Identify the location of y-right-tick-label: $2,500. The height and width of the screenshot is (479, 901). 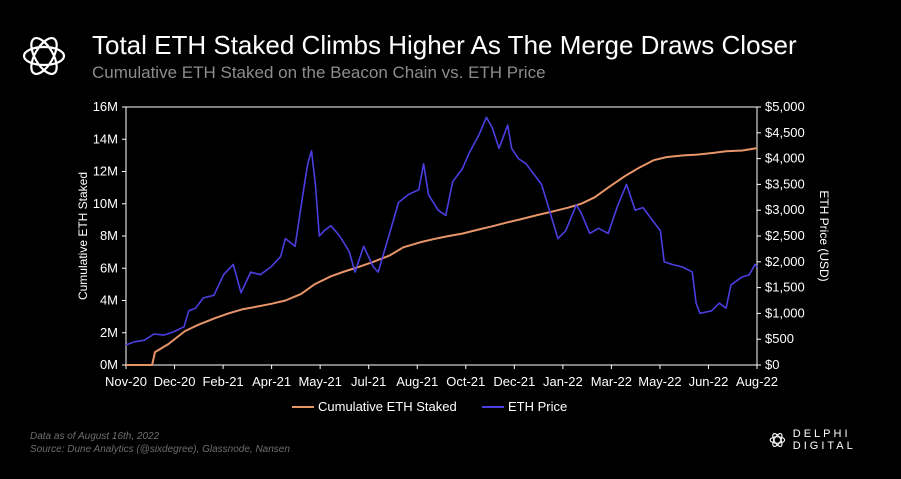
(785, 235).